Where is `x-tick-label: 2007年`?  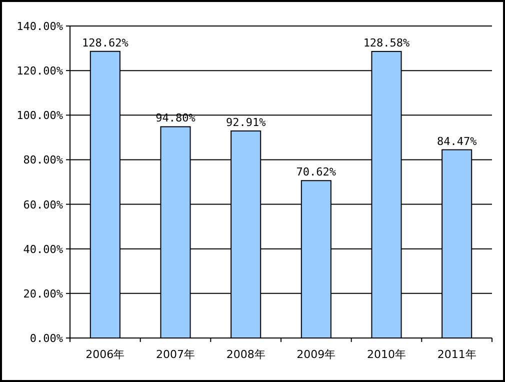 x-tick-label: 2007年 is located at coordinates (175, 354).